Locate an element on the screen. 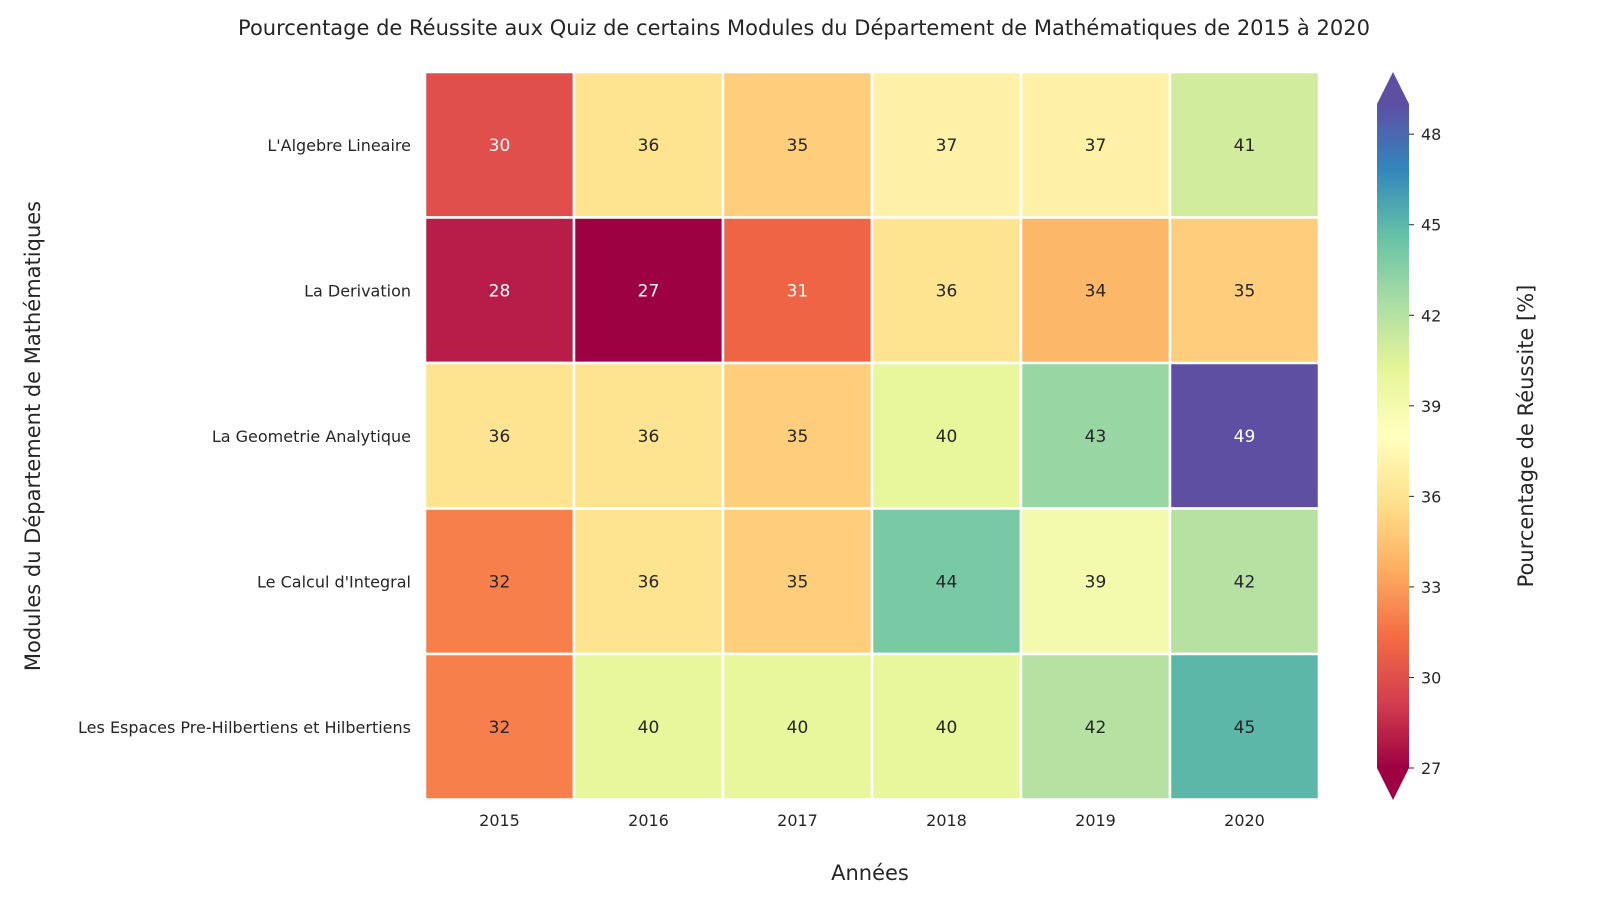  cell-value-label: 45 is located at coordinates (1245, 728).